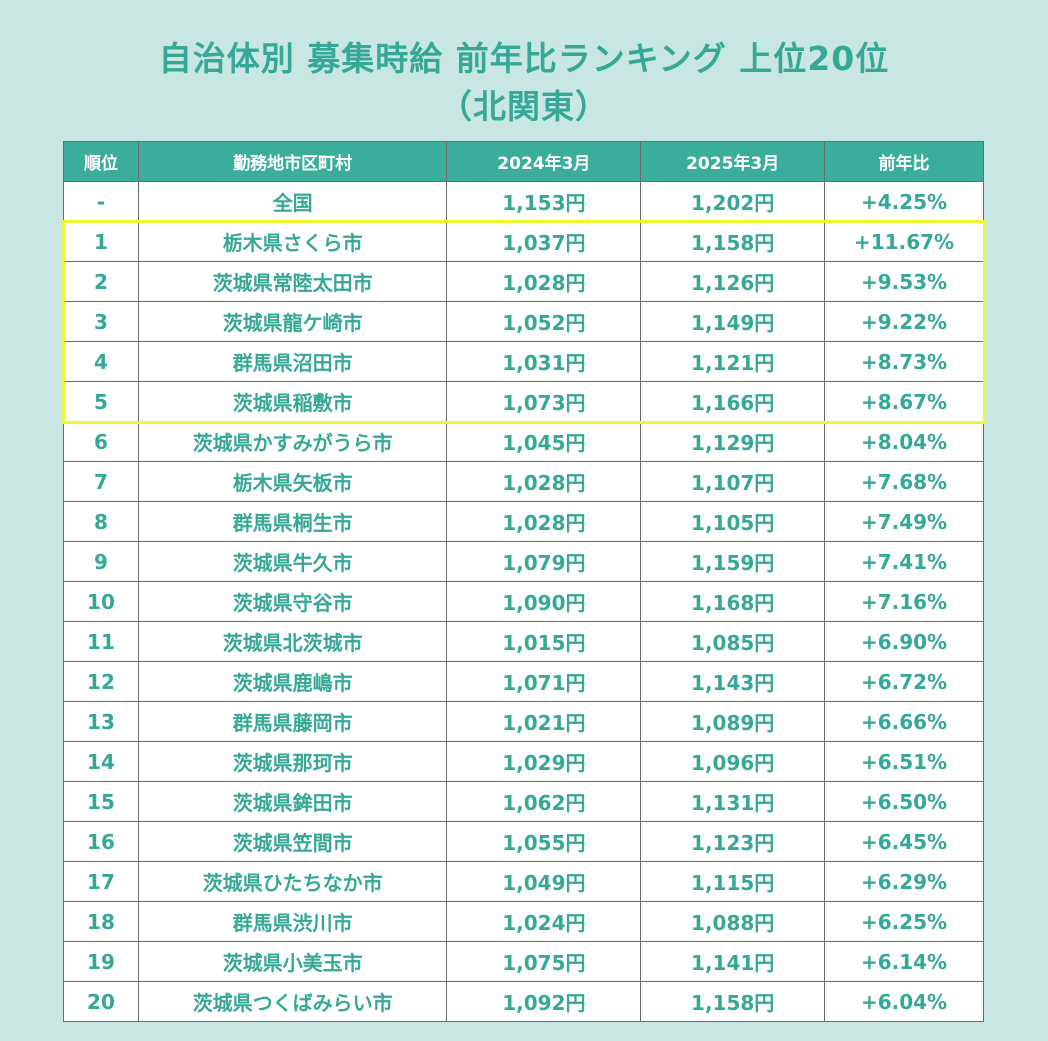  Describe the element at coordinates (733, 561) in the screenshot. I see `cell-wage-2025-03: 1,159円` at that location.